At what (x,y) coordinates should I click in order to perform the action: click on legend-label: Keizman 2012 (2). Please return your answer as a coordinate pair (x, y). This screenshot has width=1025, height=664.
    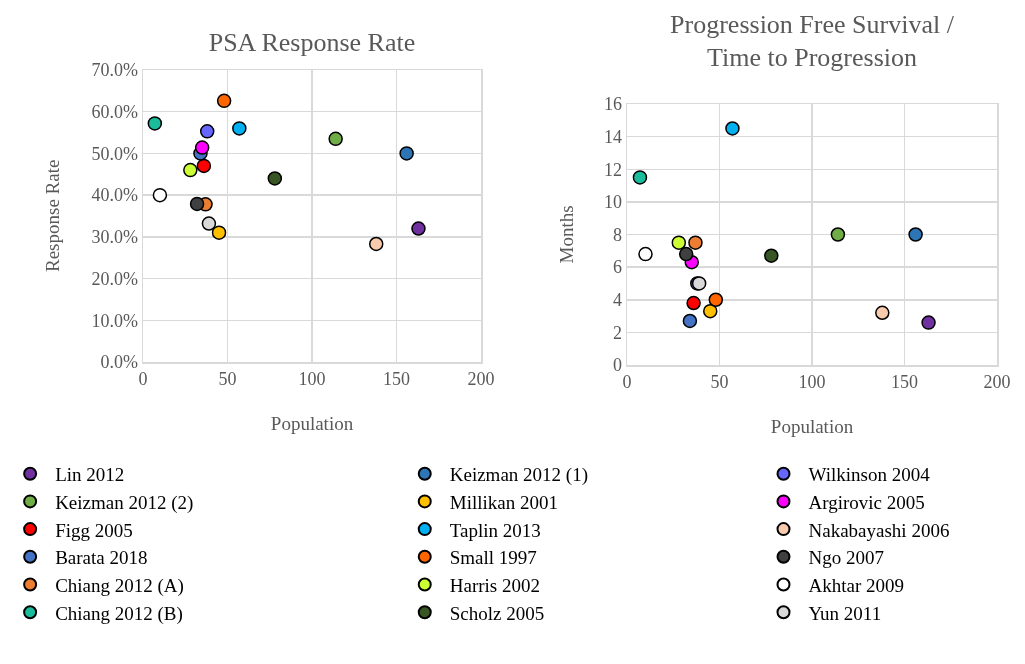
    Looking at the image, I should click on (124, 502).